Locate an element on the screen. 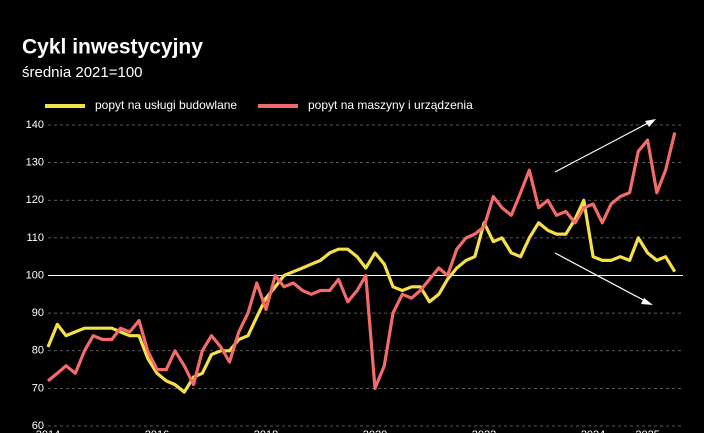 This screenshot has width=704, height=433. chart-subtitle: średnia 2021=100 is located at coordinates (82, 72).